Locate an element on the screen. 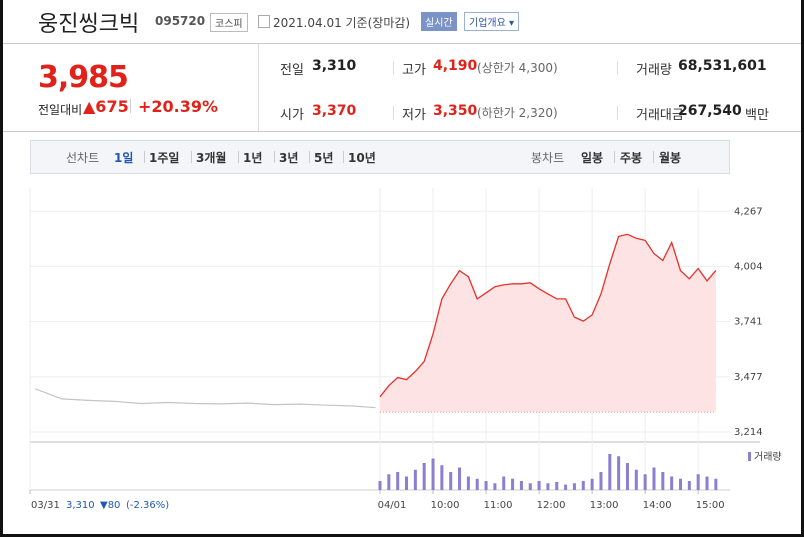 Image resolution: width=804 pixels, height=537 pixels. legend-label: 거래량 is located at coordinates (768, 457).